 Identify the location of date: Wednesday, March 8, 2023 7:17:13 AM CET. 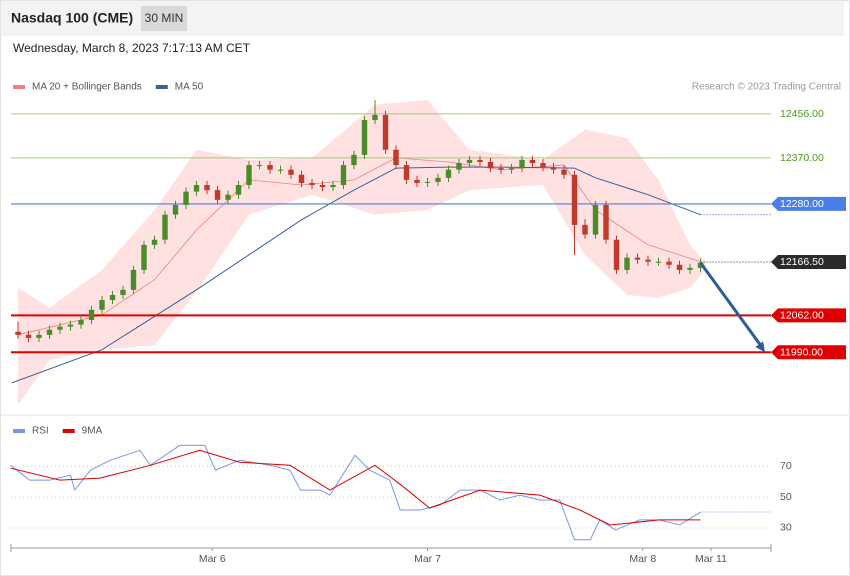
(132, 48).